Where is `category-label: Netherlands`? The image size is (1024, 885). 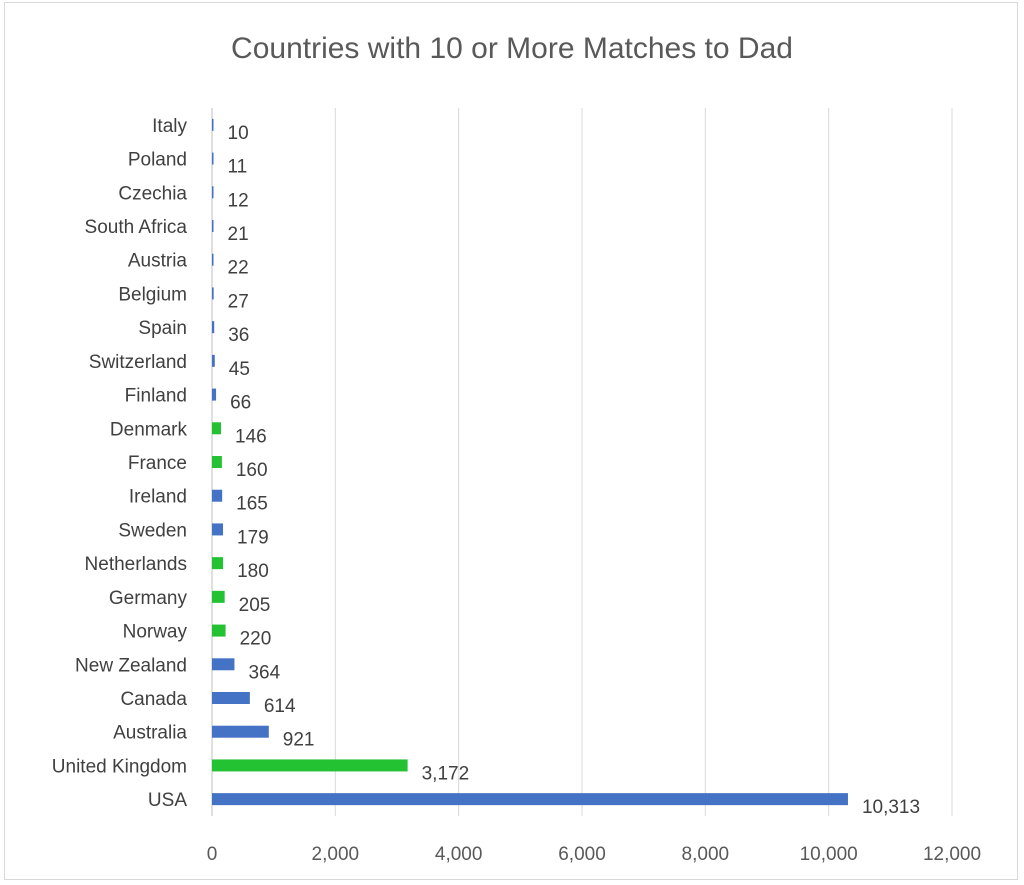
category-label: Netherlands is located at coordinates (136, 564).